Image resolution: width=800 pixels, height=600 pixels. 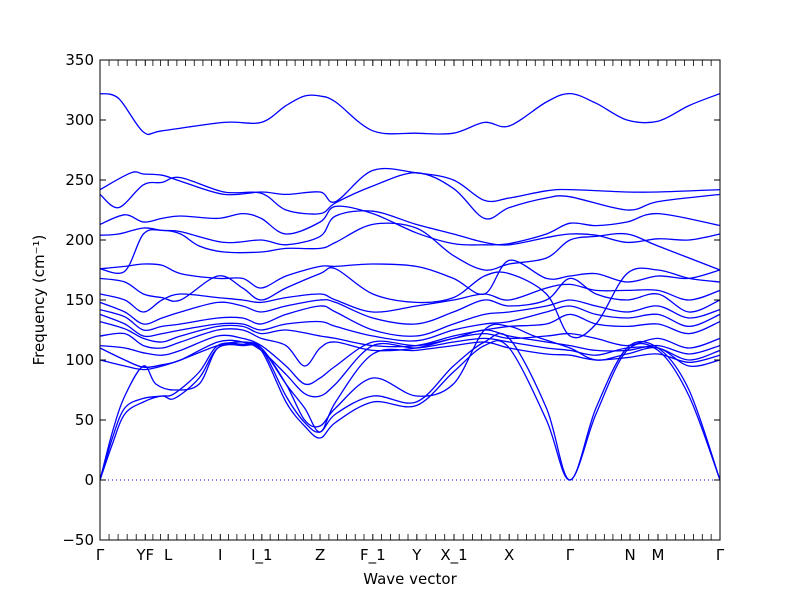 I want to click on y-tick-label: 200, so click(x=79, y=240).